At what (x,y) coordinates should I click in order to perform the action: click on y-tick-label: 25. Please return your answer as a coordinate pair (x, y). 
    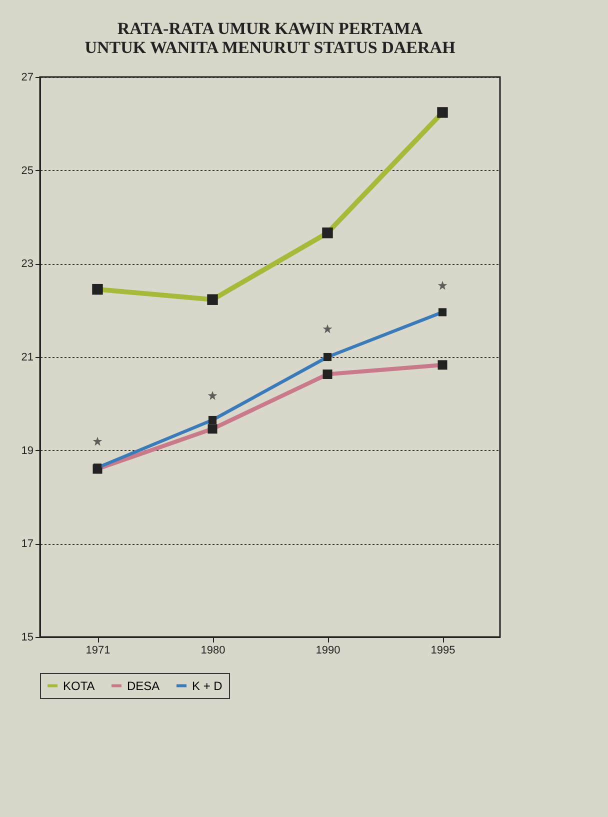
    Looking at the image, I should click on (27, 170).